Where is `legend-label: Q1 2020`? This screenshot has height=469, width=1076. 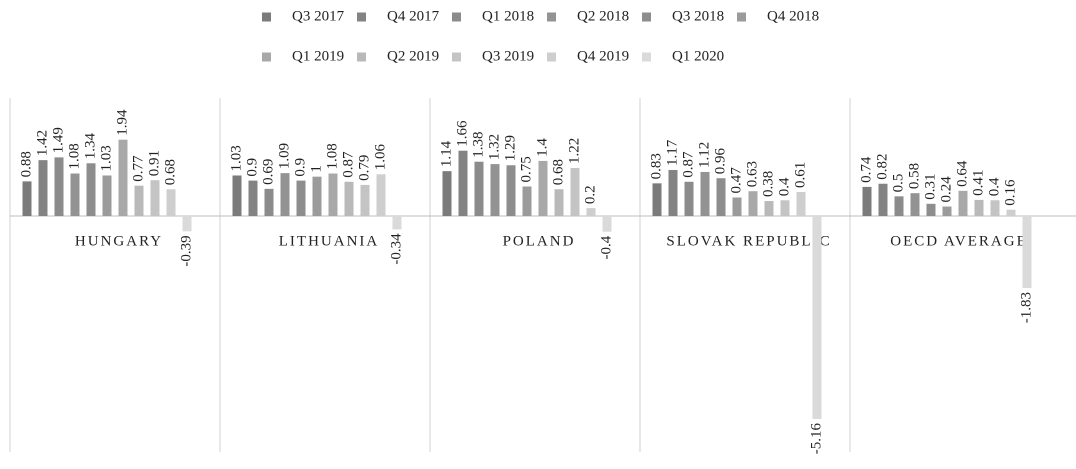
legend-label: Q1 2020 is located at coordinates (698, 56).